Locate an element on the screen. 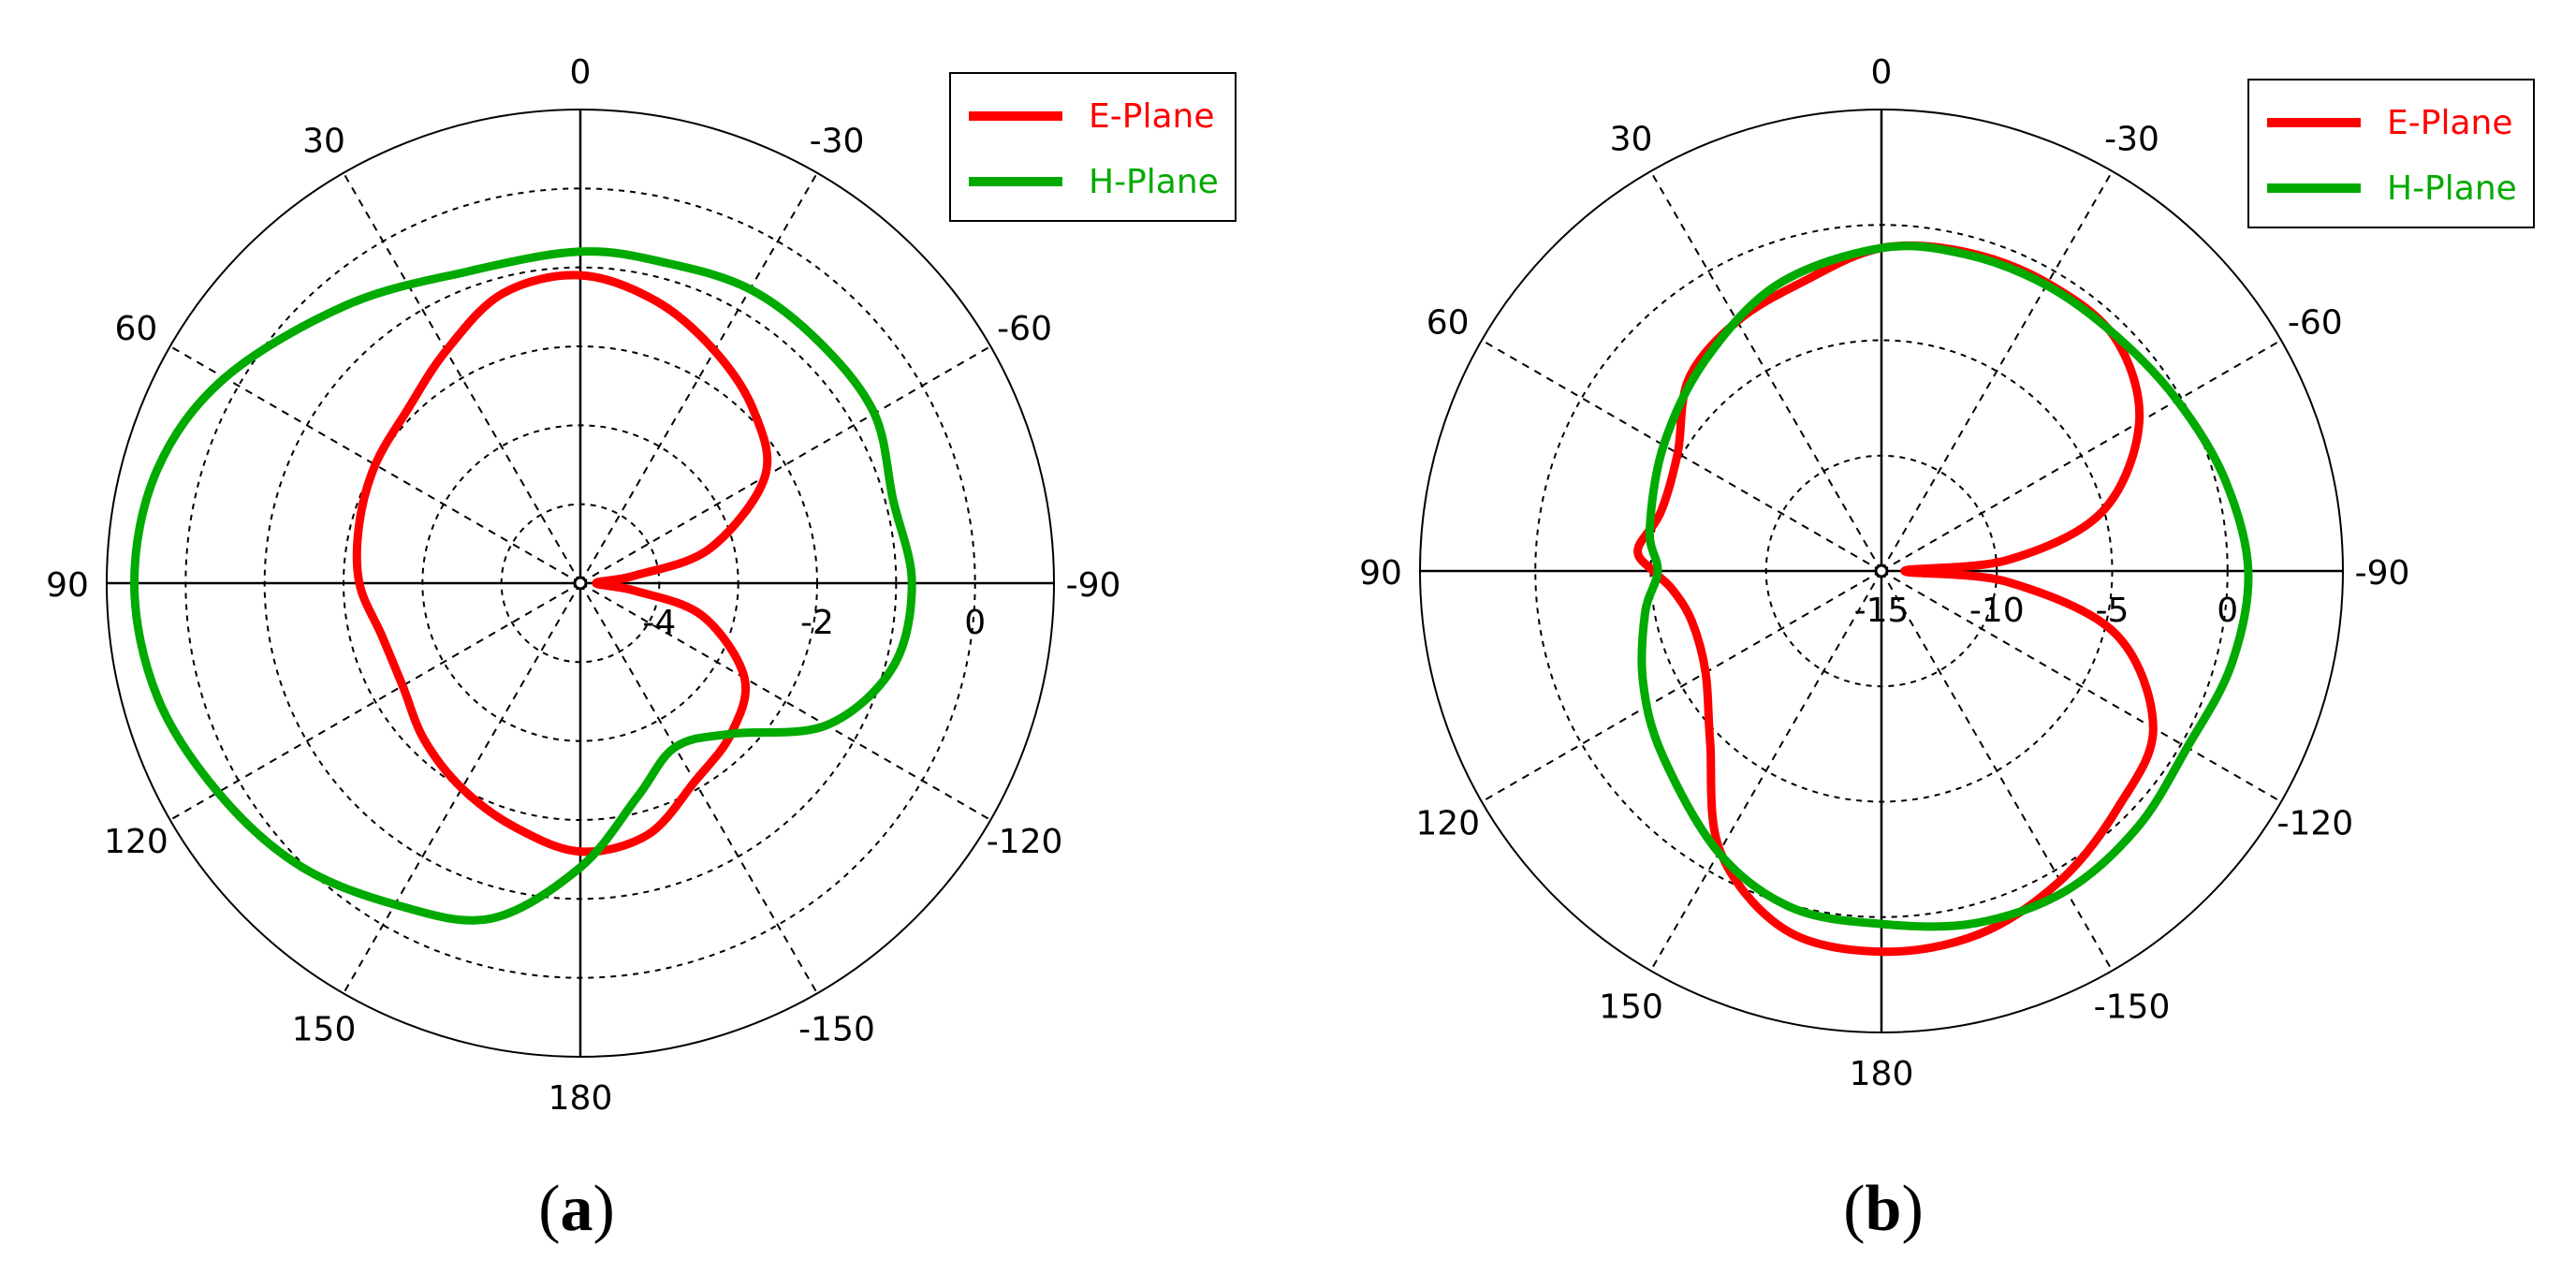 Image resolution: width=2576 pixels, height=1288 pixels. panel-label-b: b is located at coordinates (1884, 1209).